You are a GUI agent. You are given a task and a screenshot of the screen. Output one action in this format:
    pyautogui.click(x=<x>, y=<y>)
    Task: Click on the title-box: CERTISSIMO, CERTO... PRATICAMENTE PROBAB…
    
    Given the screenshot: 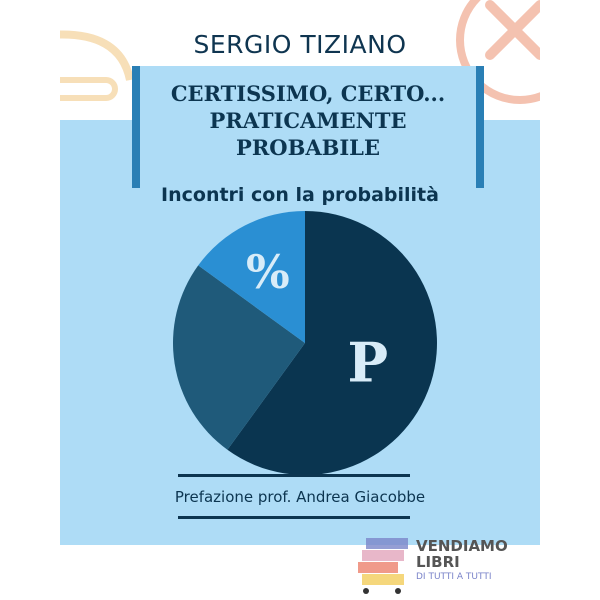 What is the action you would take?
    pyautogui.click(x=308, y=127)
    